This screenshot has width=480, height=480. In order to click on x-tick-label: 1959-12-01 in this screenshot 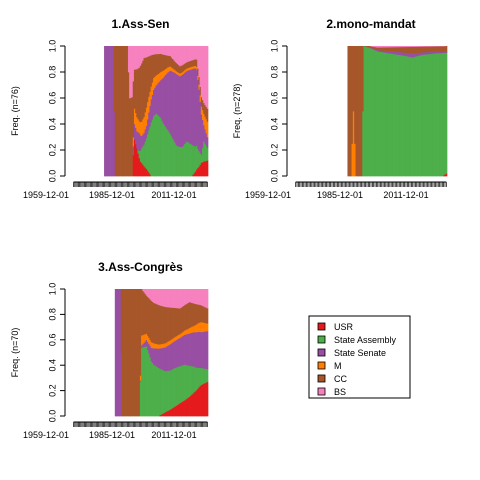, I will do `click(46, 195)`.